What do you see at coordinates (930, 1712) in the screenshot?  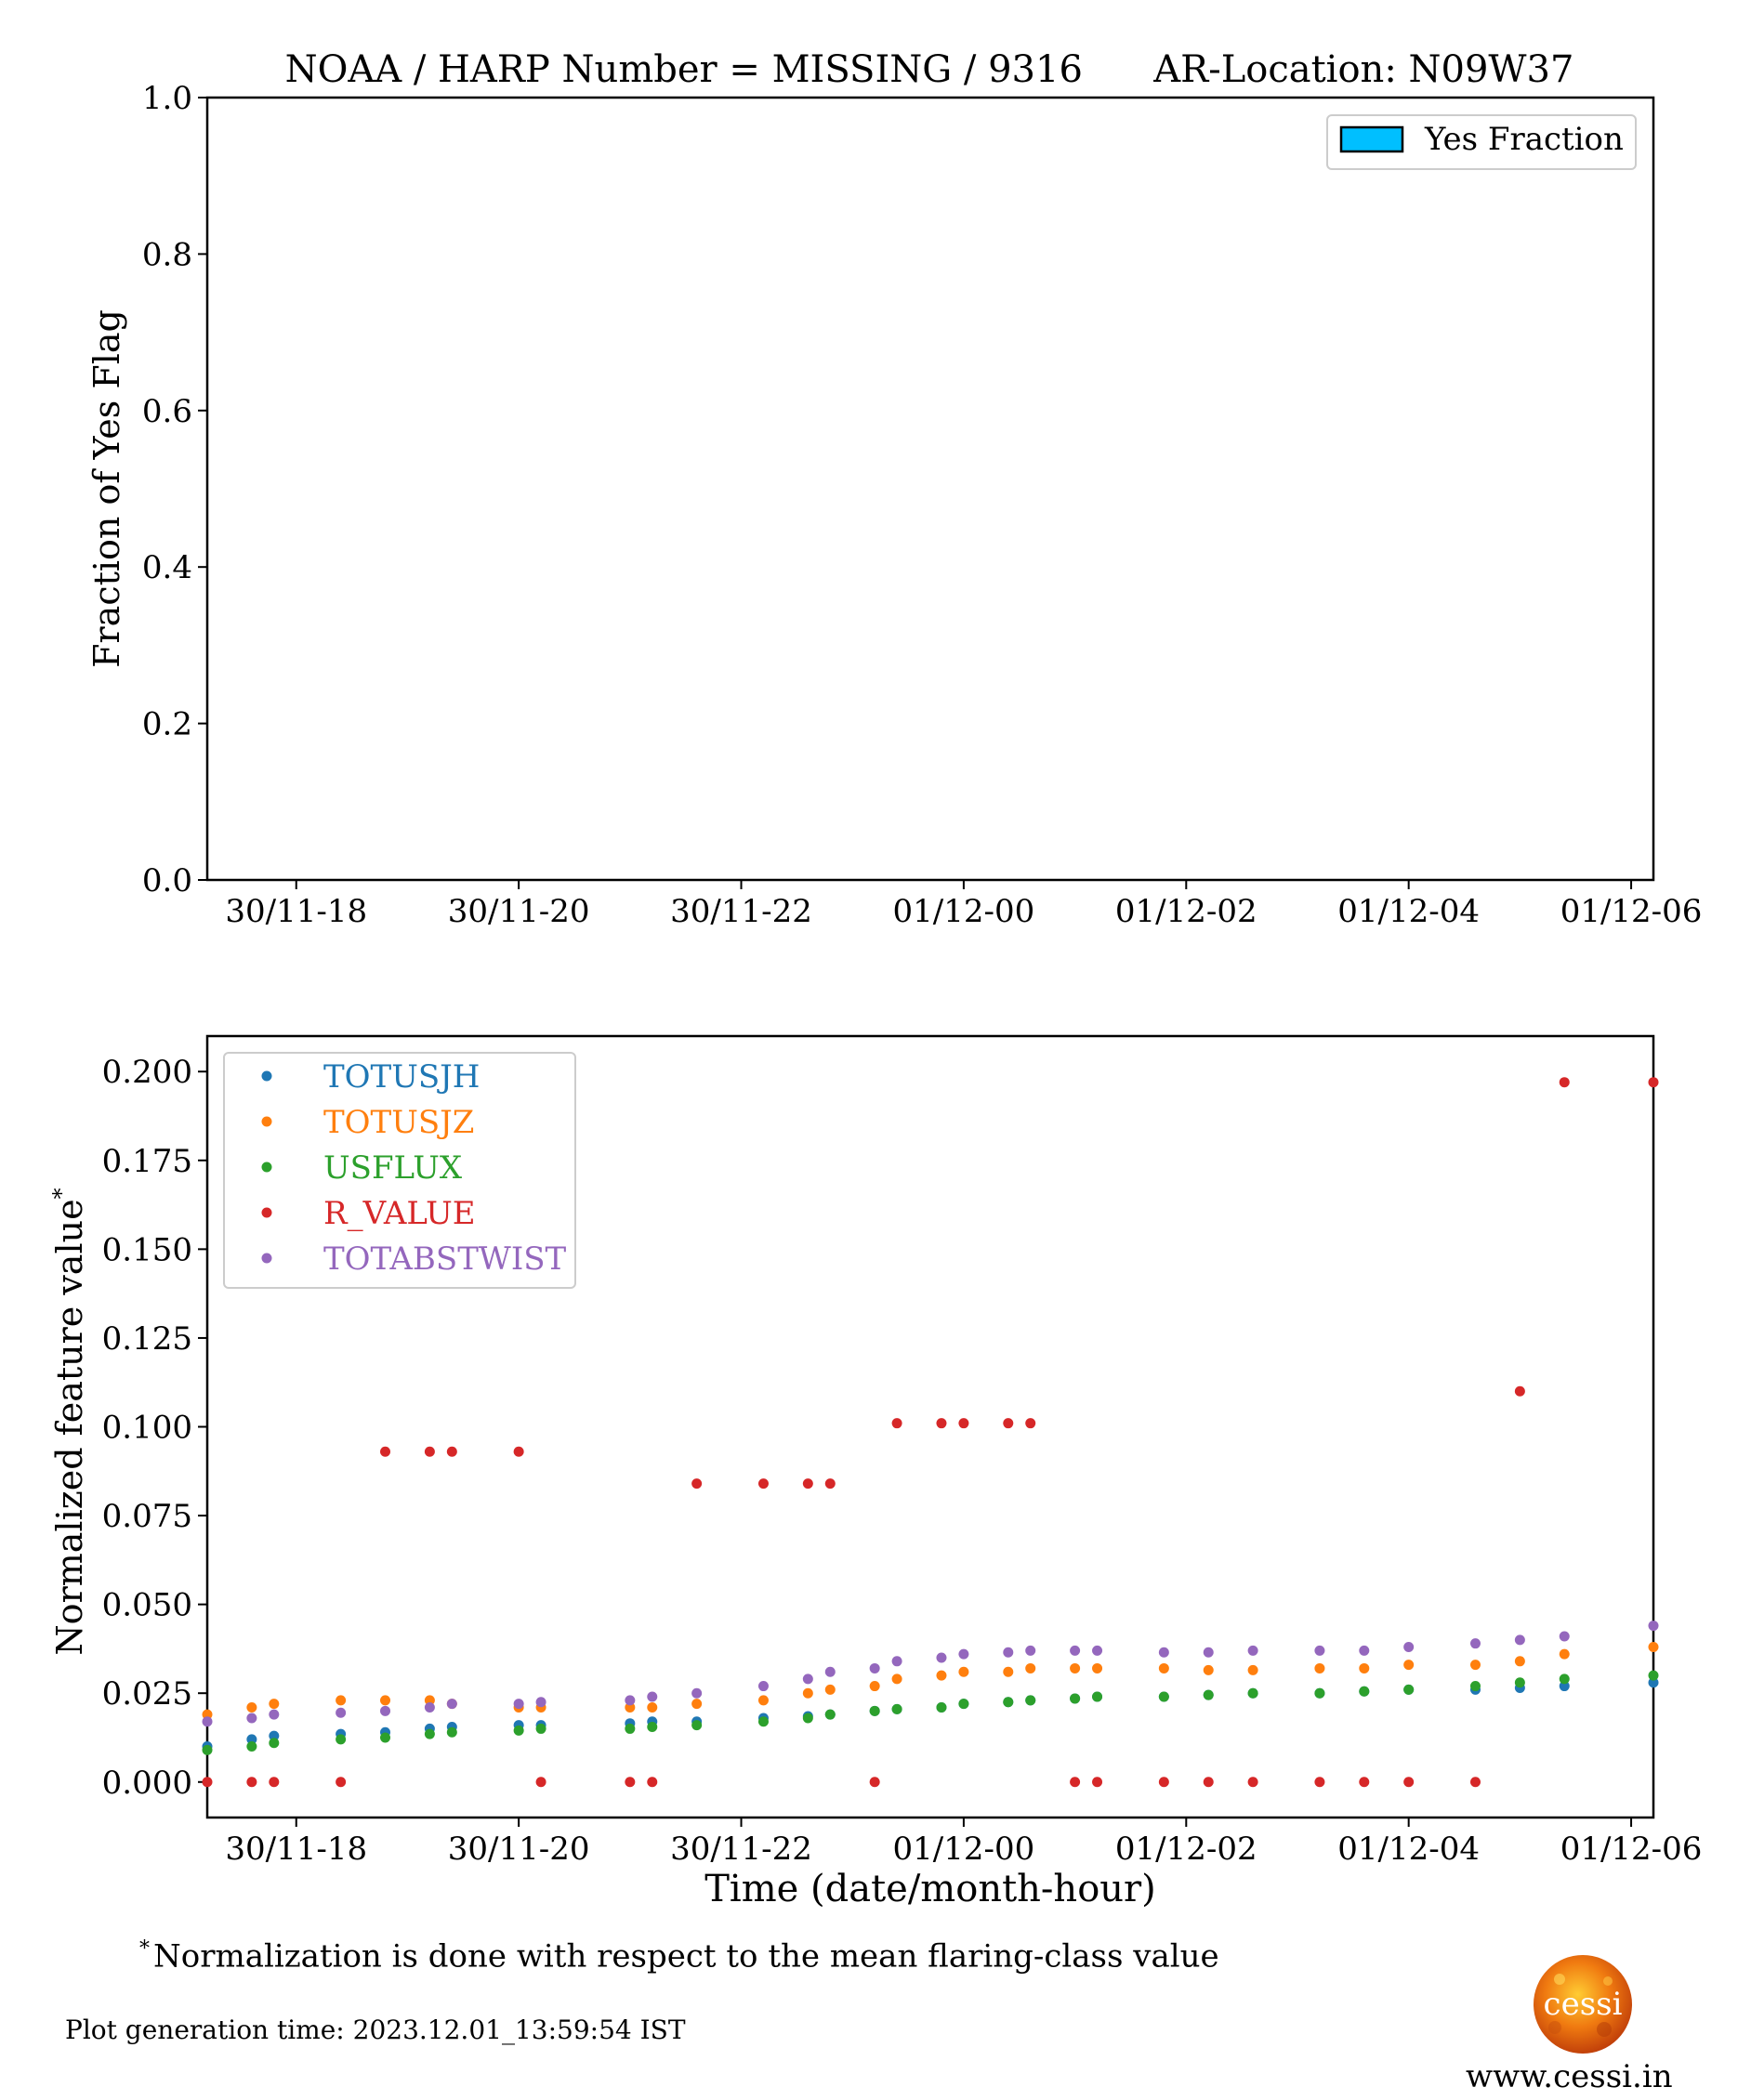 I see `series-usflux` at bounding box center [930, 1712].